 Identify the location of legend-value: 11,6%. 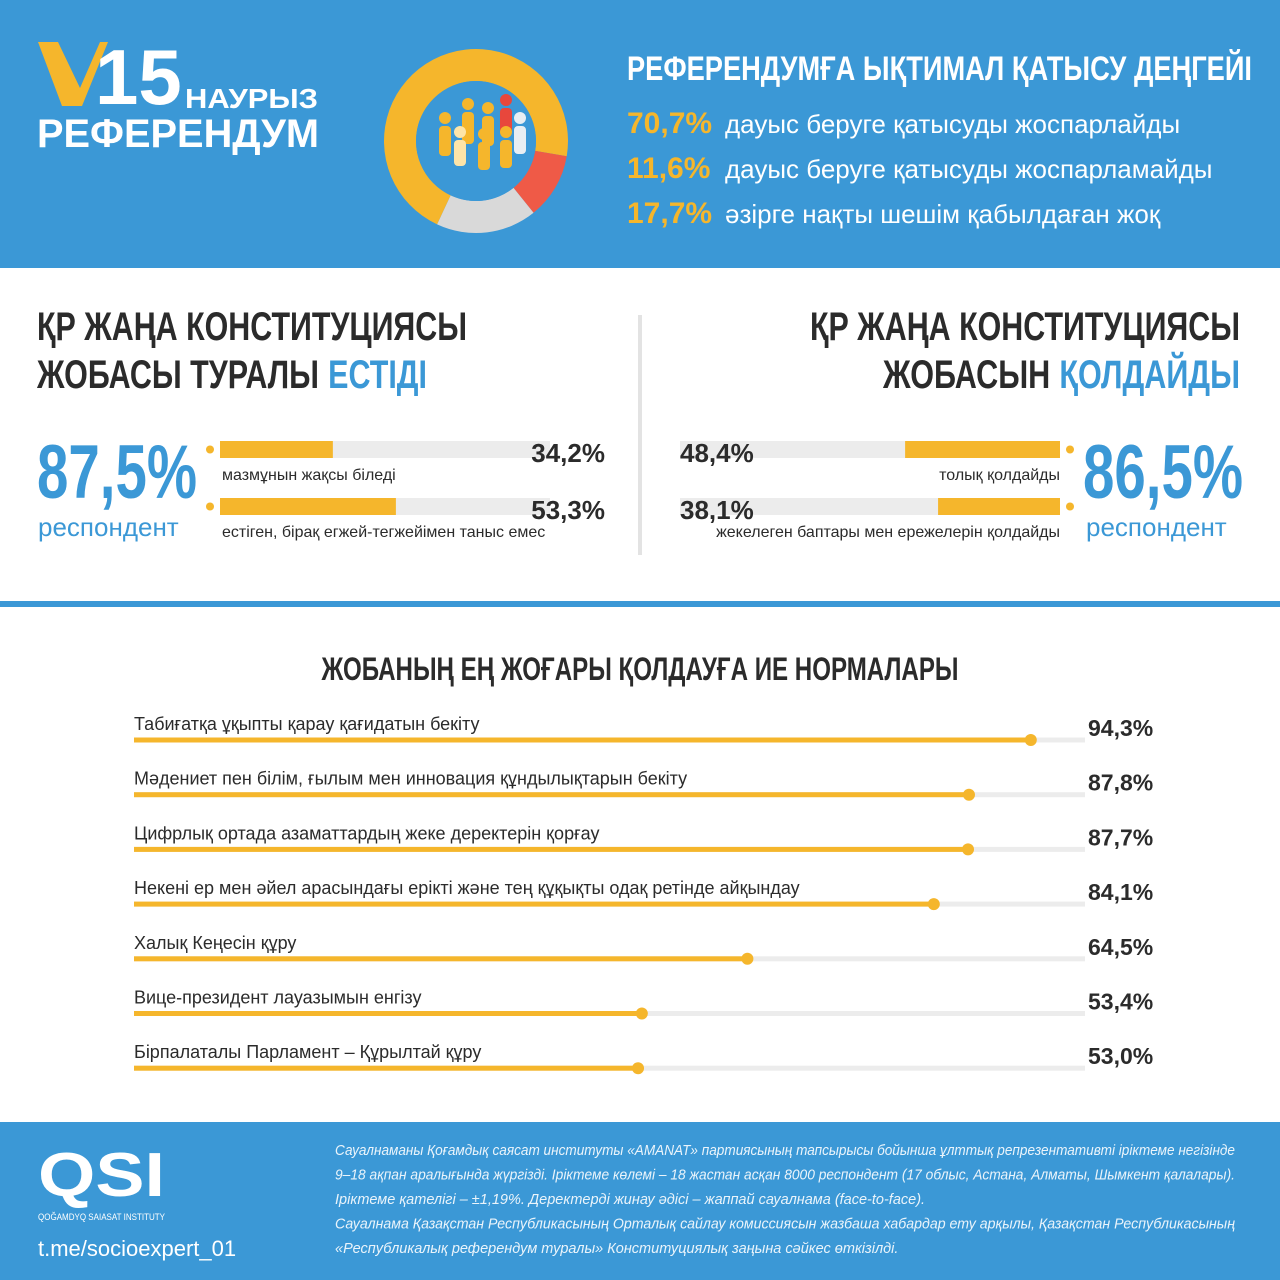
(668, 168).